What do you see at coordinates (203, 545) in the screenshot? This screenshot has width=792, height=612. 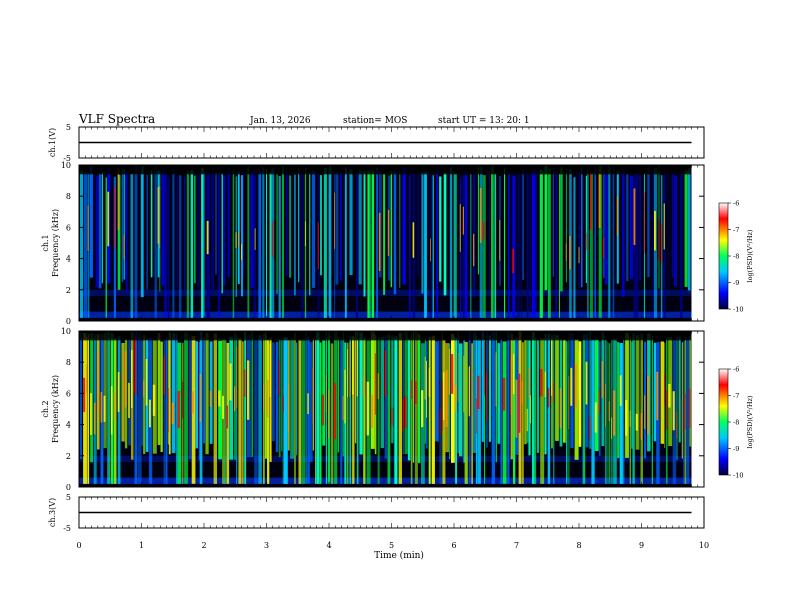 I see `x-tick-label: 2` at bounding box center [203, 545].